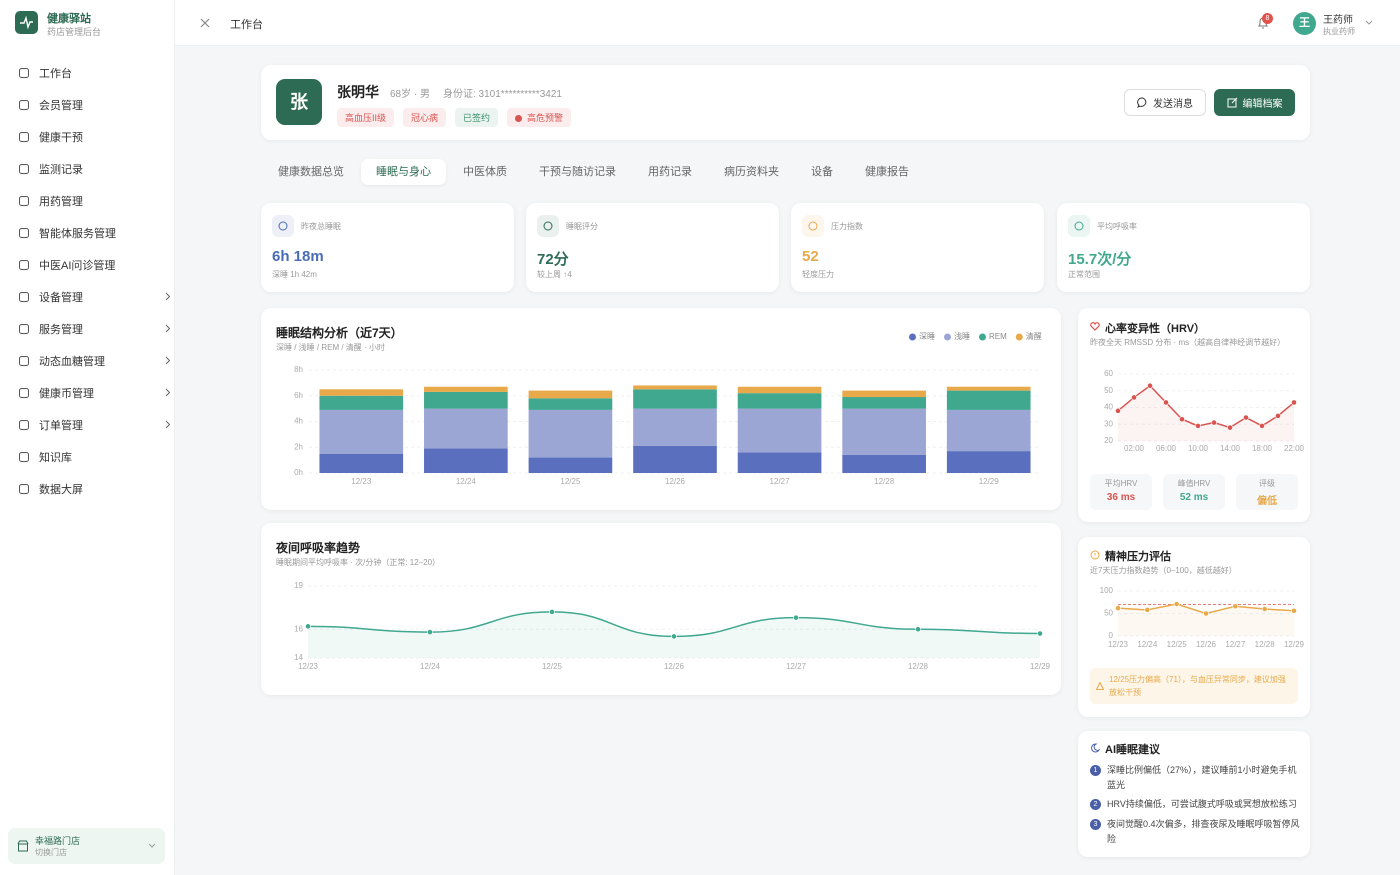  I want to click on menu-item: 健康币管理, so click(87, 393).